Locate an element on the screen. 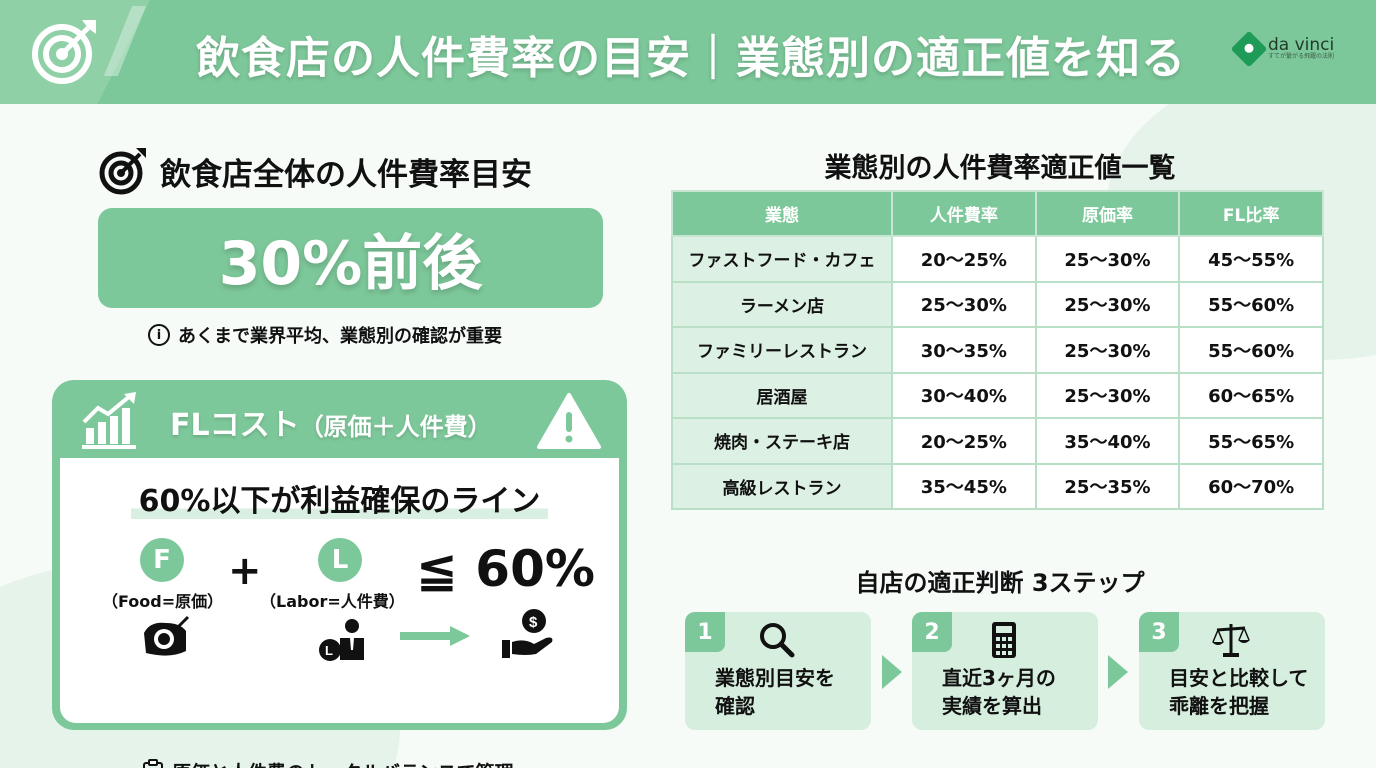  overall-value: 30%前後 is located at coordinates (350, 263).